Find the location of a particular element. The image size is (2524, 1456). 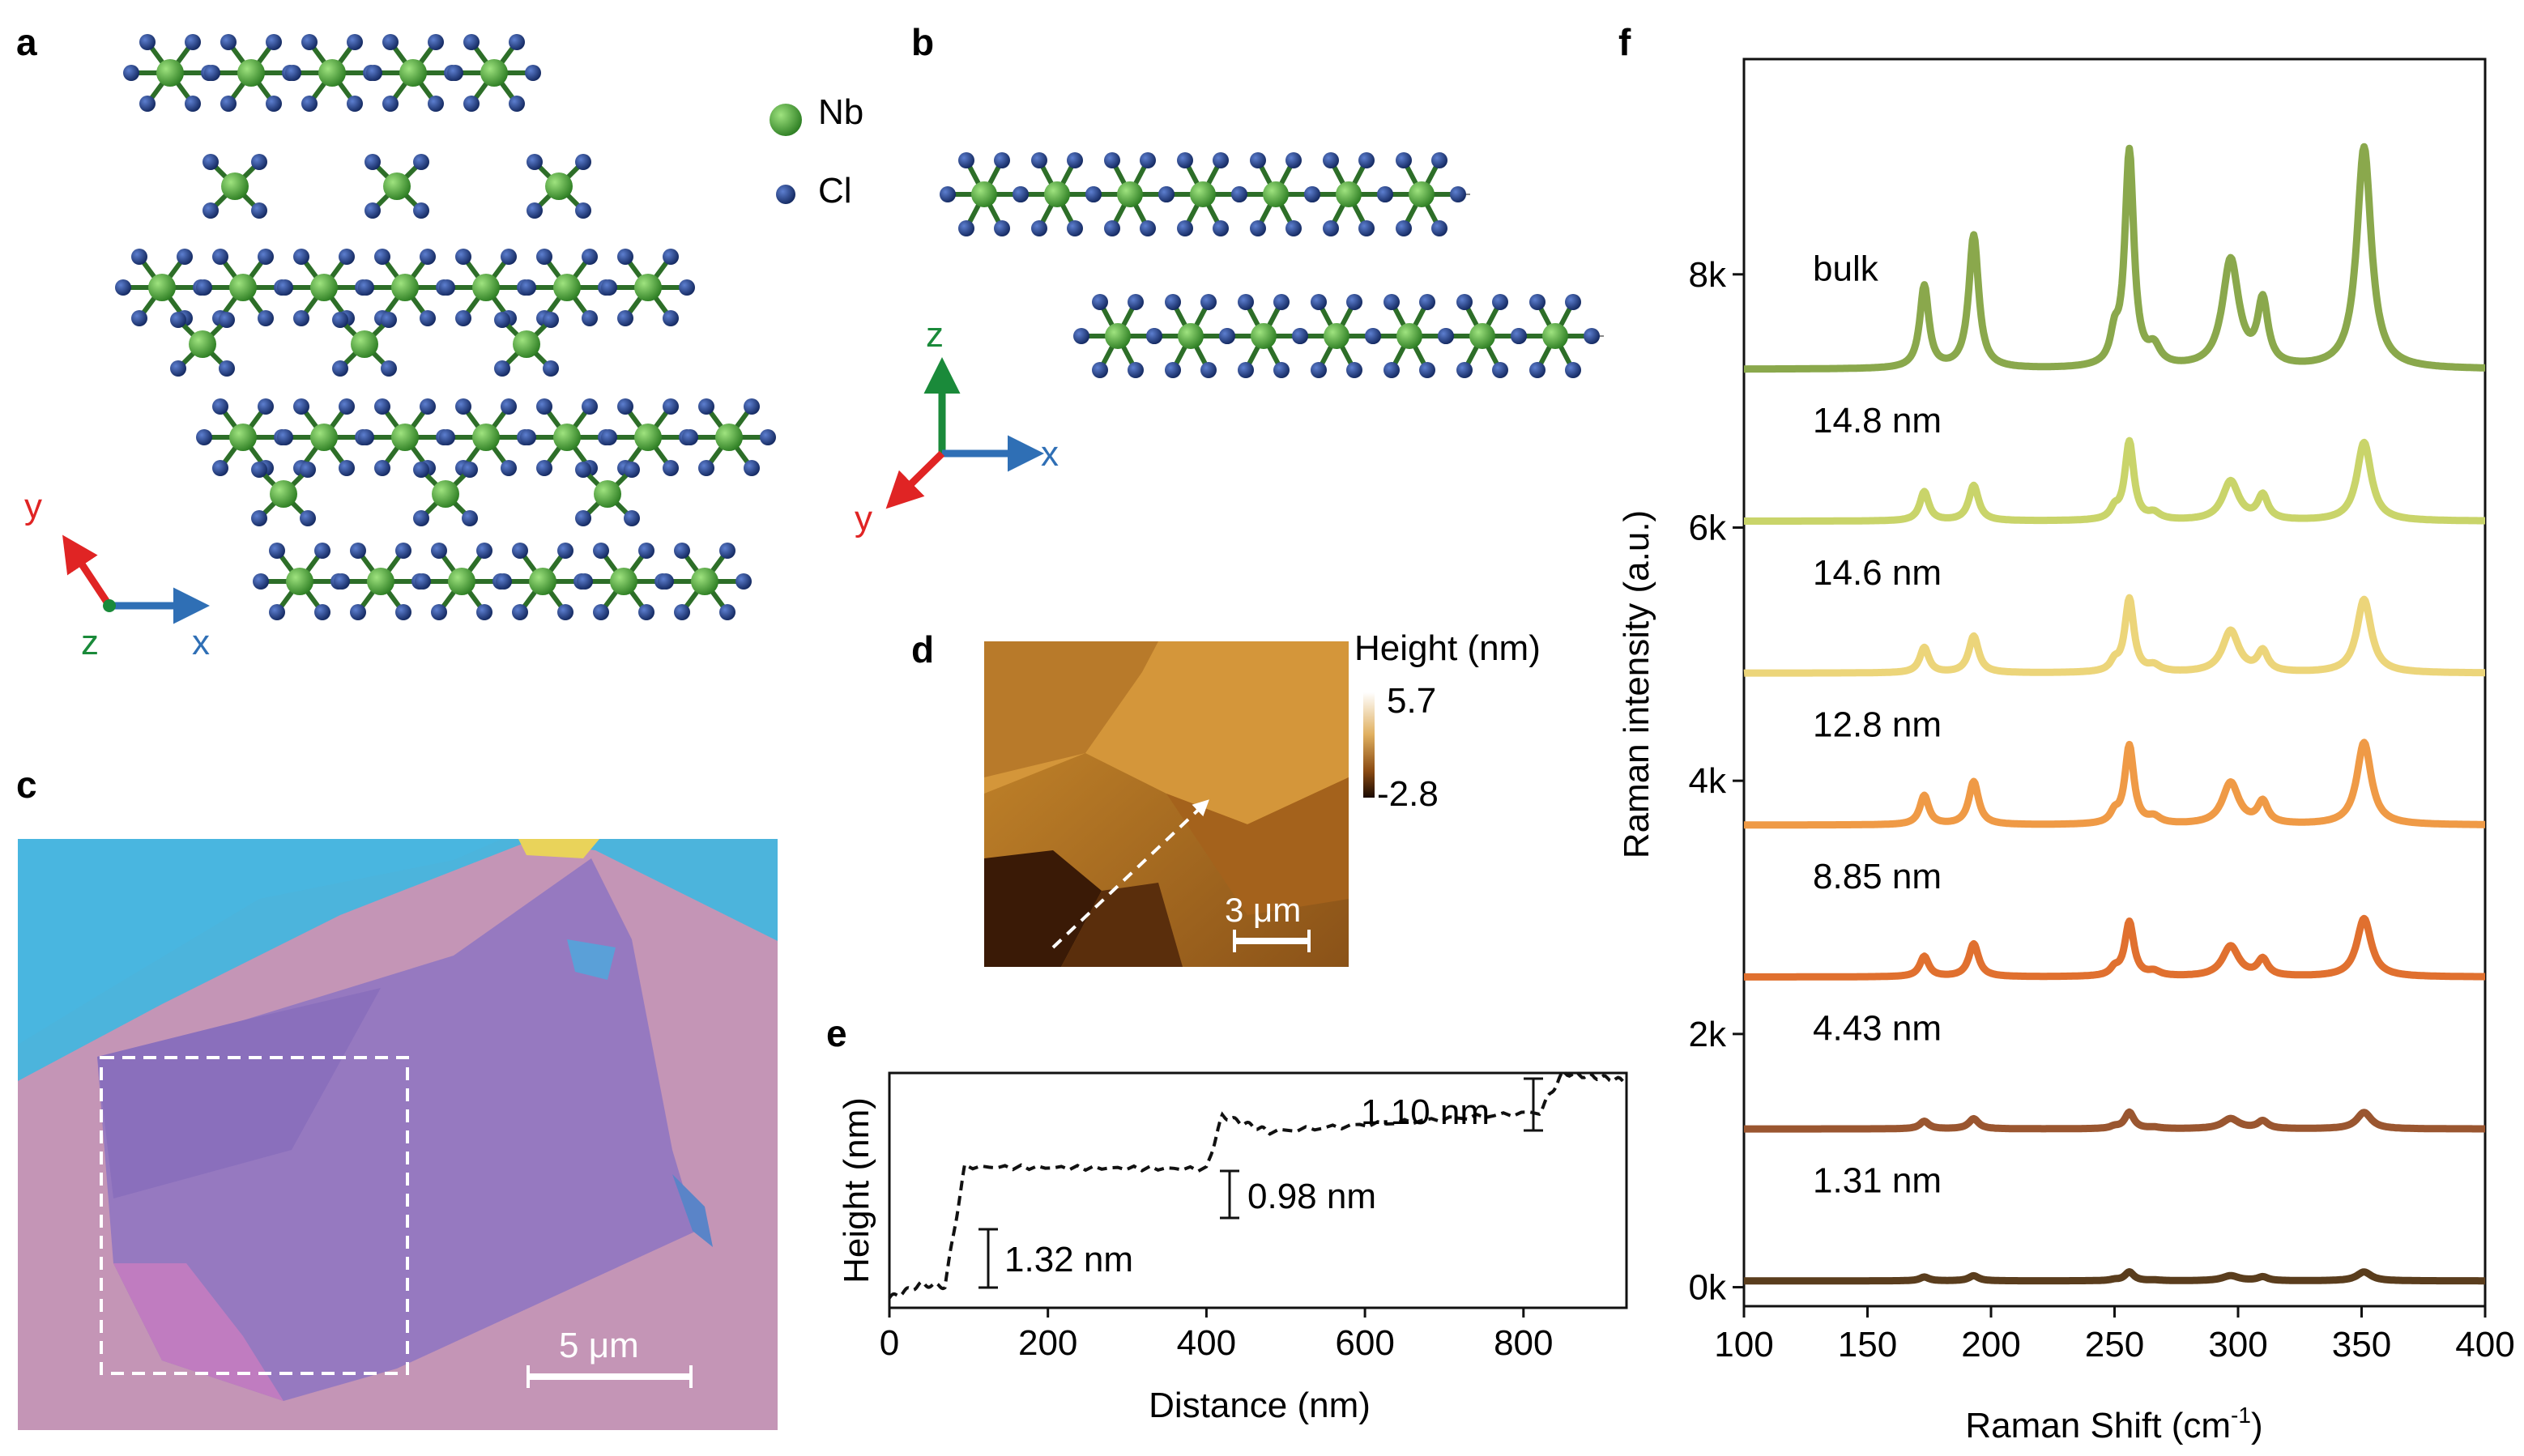

raman-series-line is located at coordinates (2115, 480).